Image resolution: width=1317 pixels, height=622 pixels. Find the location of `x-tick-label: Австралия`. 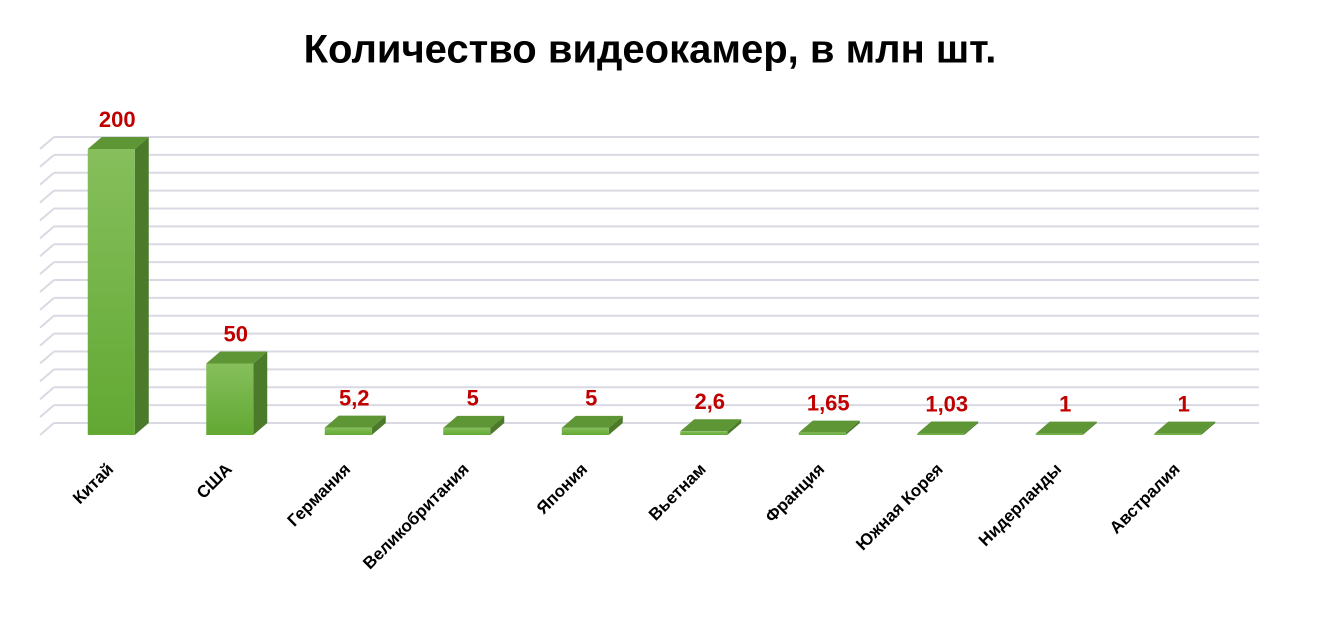

x-tick-label: Австралия is located at coordinates (1145, 499).